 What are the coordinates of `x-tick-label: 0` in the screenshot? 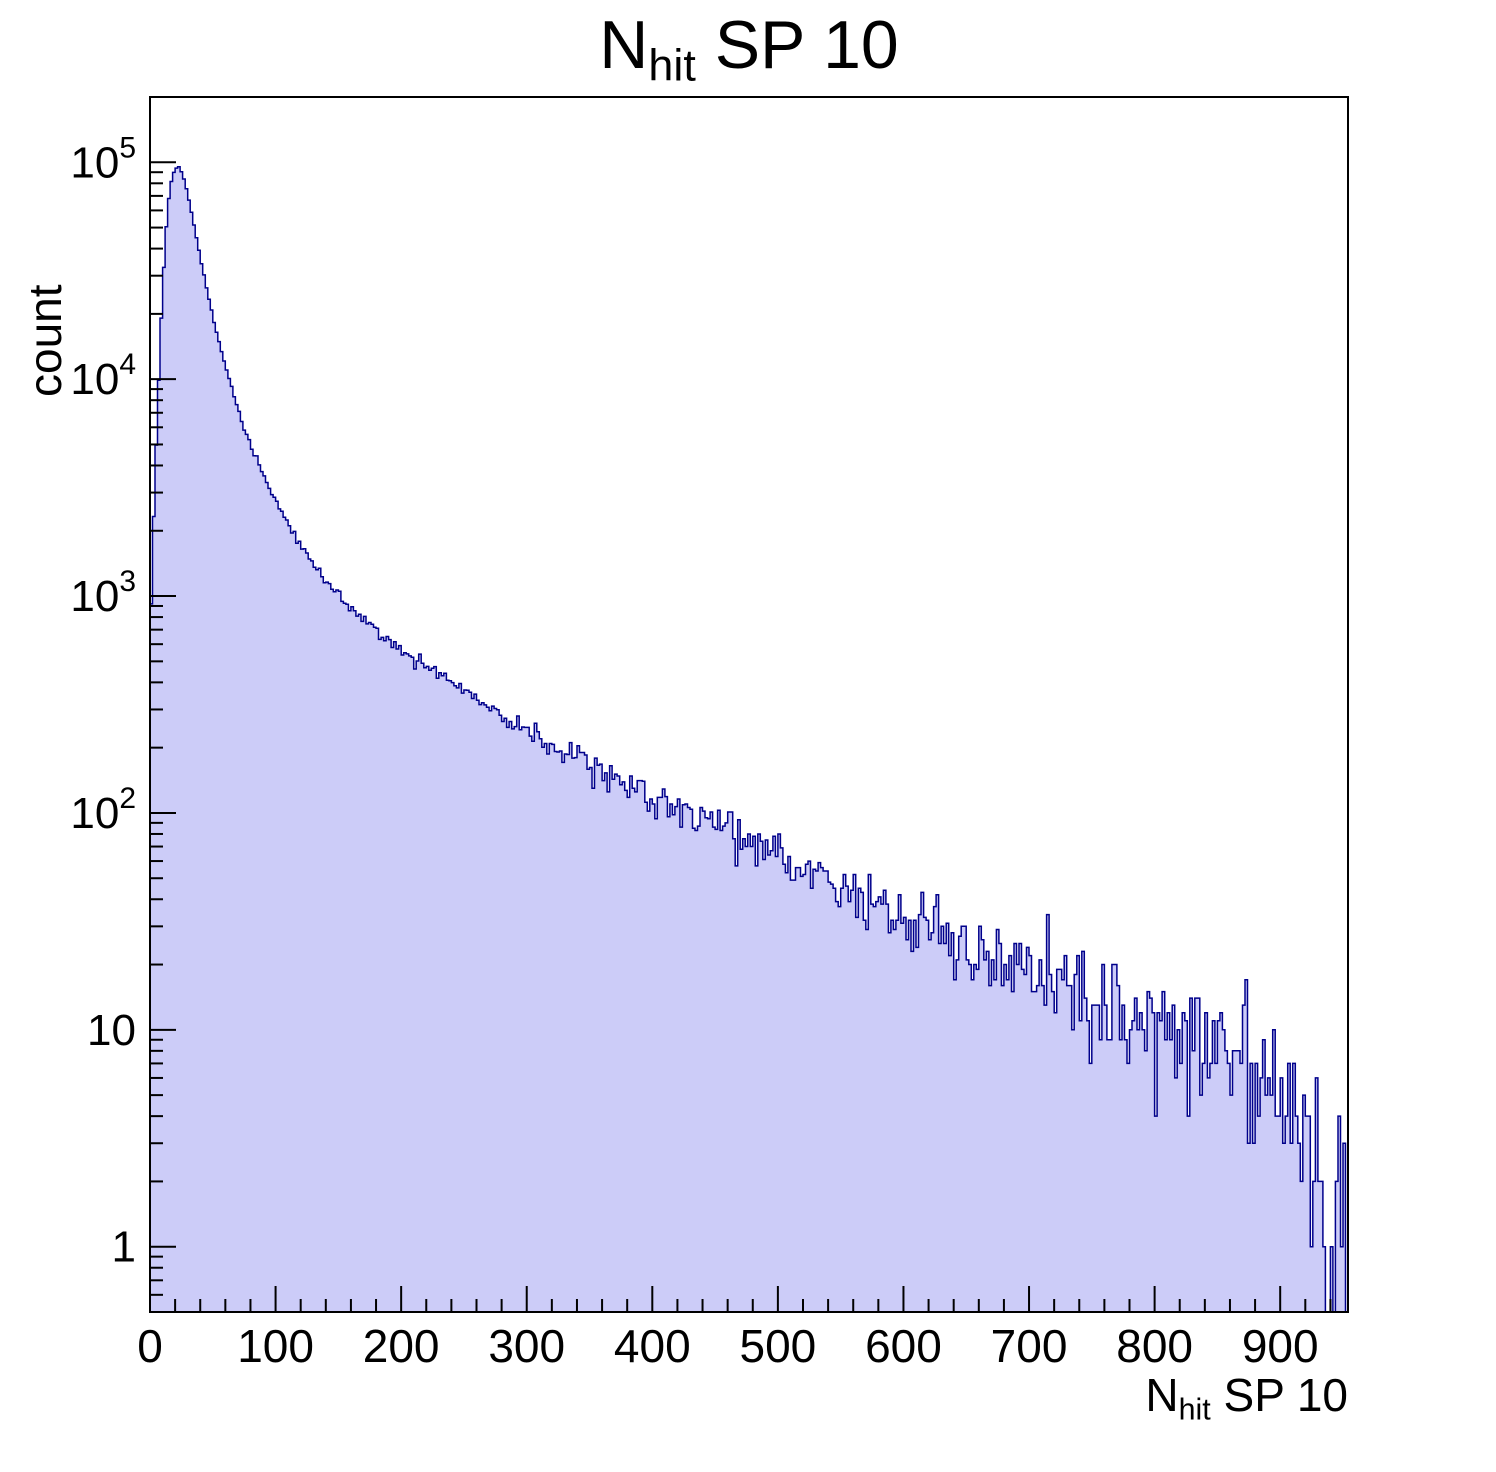 It's located at (150, 1346).